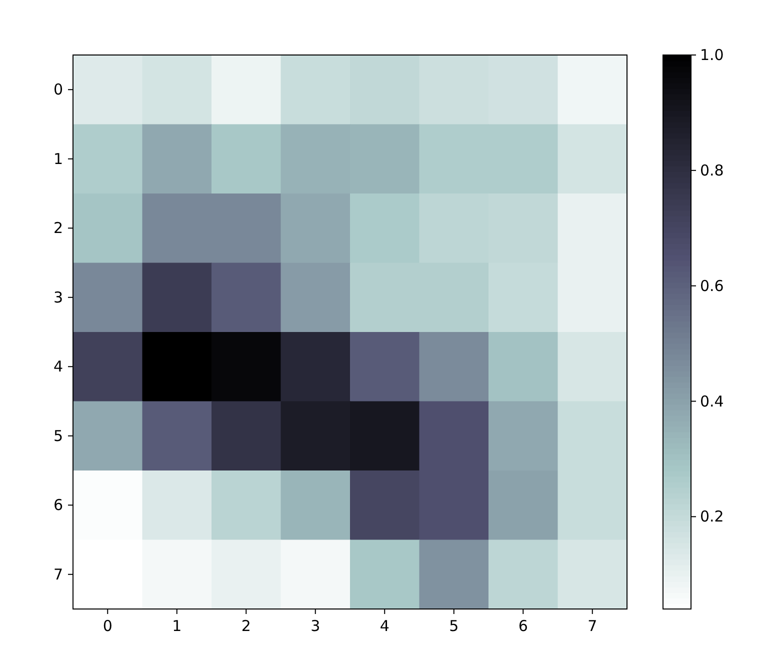 The width and height of the screenshot is (776, 666). I want to click on y-tick-label: 7, so click(58, 574).